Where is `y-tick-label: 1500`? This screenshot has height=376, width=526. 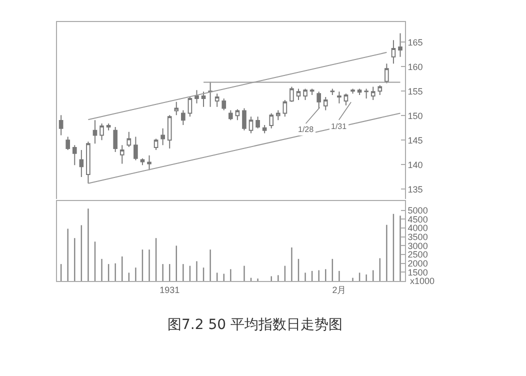 y-tick-label: 1500 is located at coordinates (418, 272).